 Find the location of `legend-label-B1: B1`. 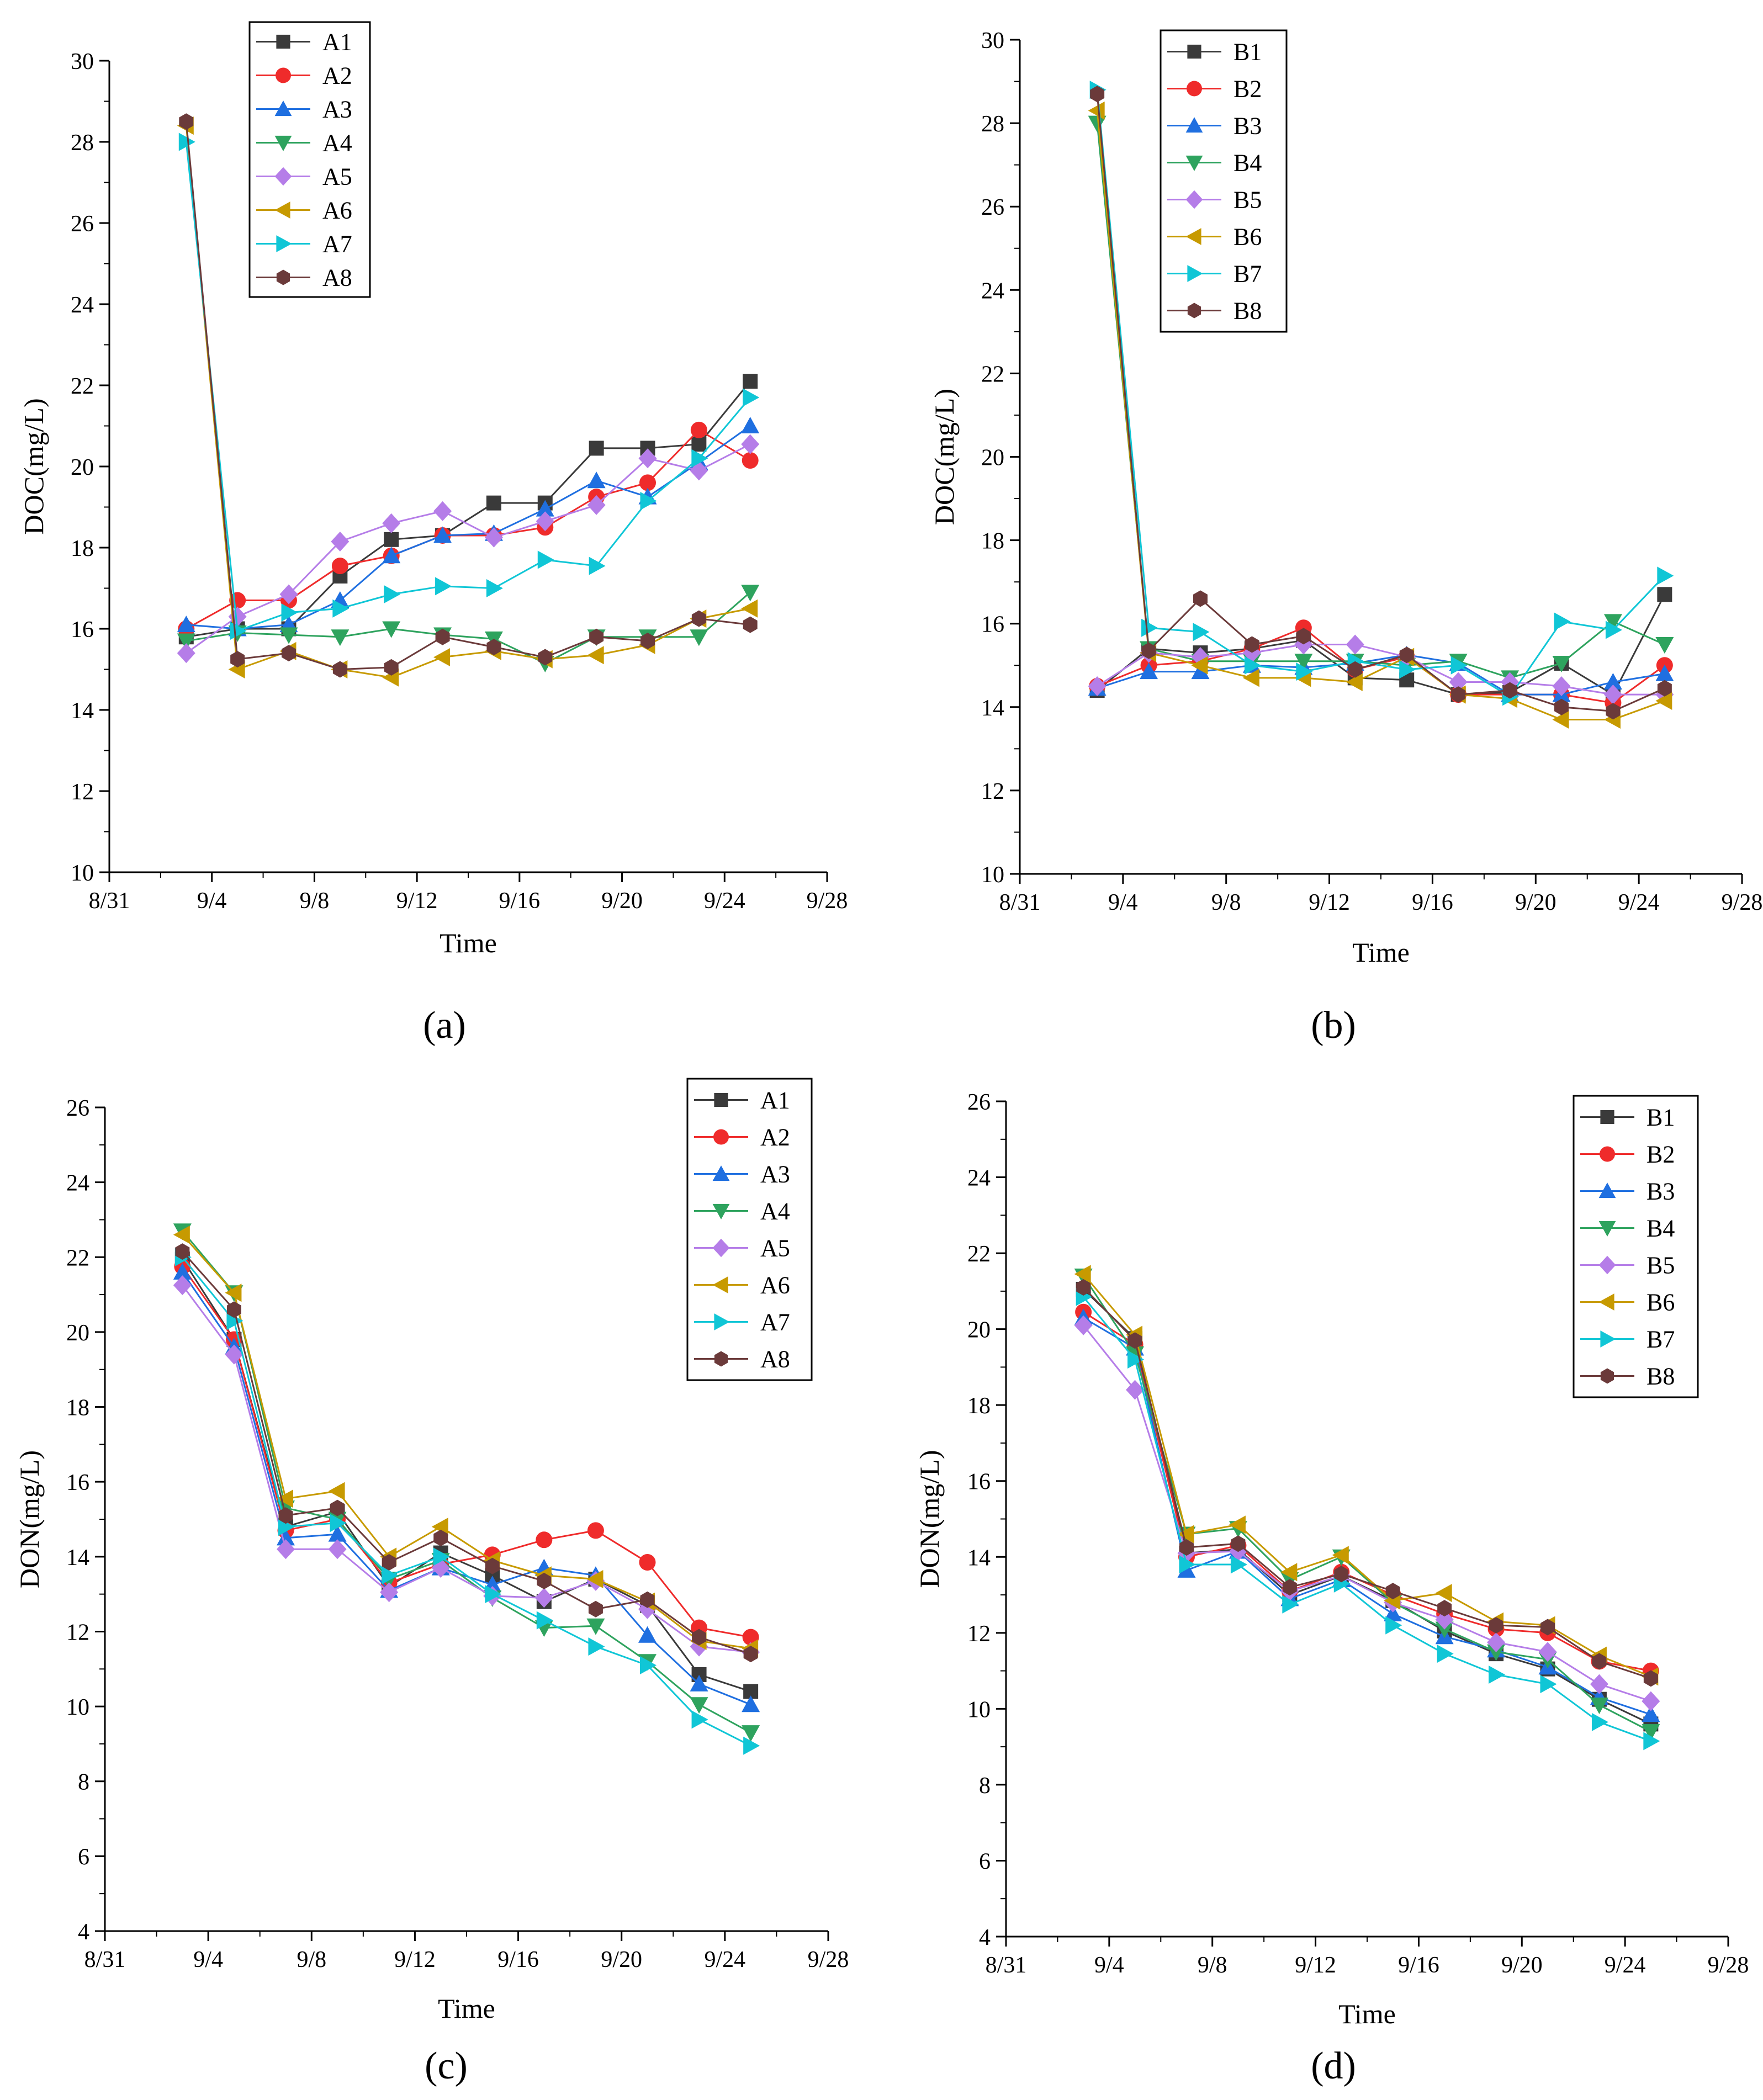

legend-label-B1: B1 is located at coordinates (1660, 1117).